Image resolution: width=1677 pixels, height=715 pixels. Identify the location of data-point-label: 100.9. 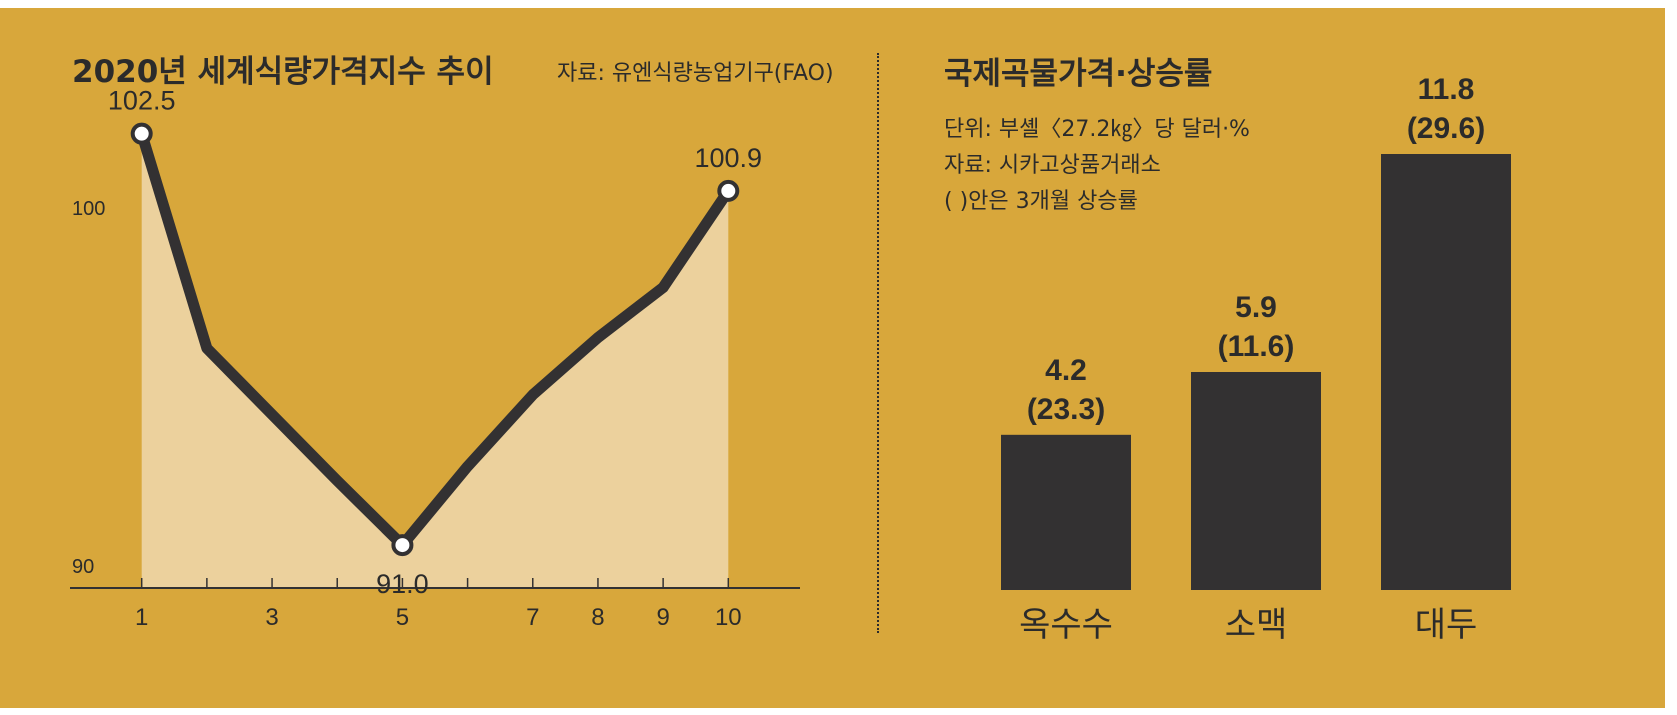
(729, 158).